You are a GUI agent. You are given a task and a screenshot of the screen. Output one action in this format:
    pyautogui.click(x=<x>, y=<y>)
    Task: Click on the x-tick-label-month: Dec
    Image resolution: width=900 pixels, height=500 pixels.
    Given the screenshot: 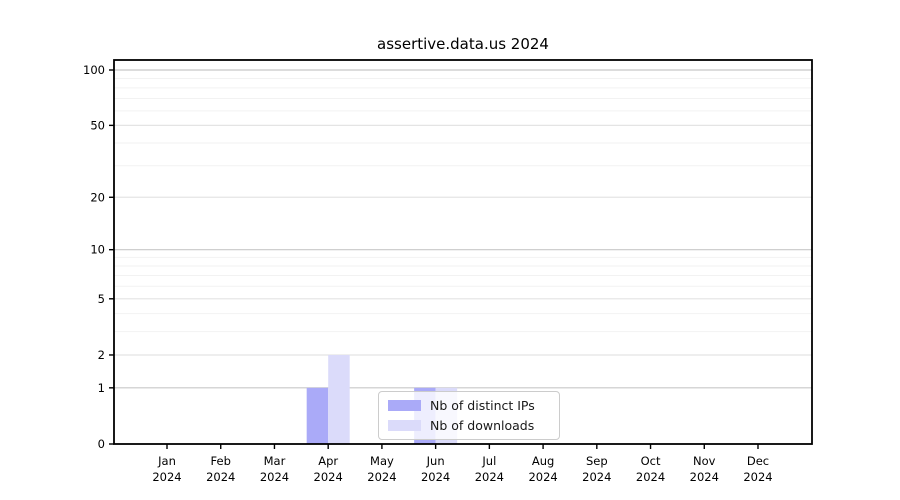 What is the action you would take?
    pyautogui.click(x=758, y=461)
    